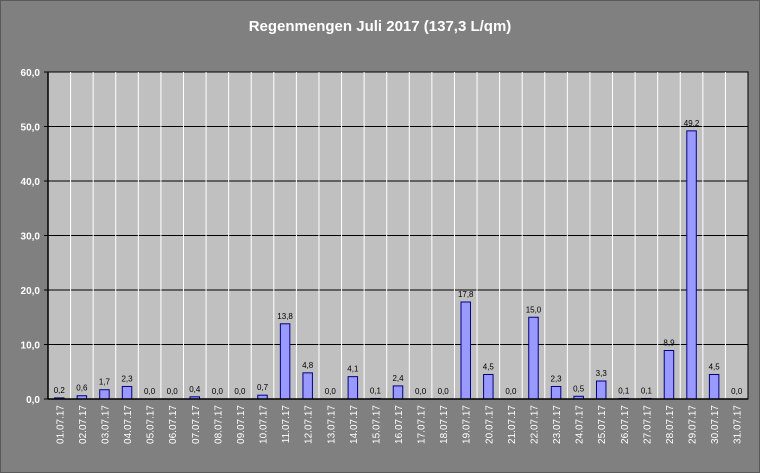 The height and width of the screenshot is (473, 760). I want to click on x-tick-label: 18.07.17, so click(444, 424).